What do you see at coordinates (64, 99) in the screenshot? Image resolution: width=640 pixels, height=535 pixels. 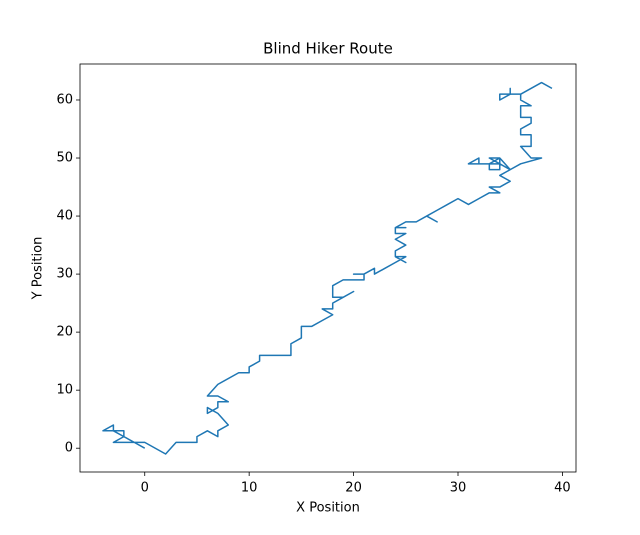 I see `y-tick-label: 60` at bounding box center [64, 99].